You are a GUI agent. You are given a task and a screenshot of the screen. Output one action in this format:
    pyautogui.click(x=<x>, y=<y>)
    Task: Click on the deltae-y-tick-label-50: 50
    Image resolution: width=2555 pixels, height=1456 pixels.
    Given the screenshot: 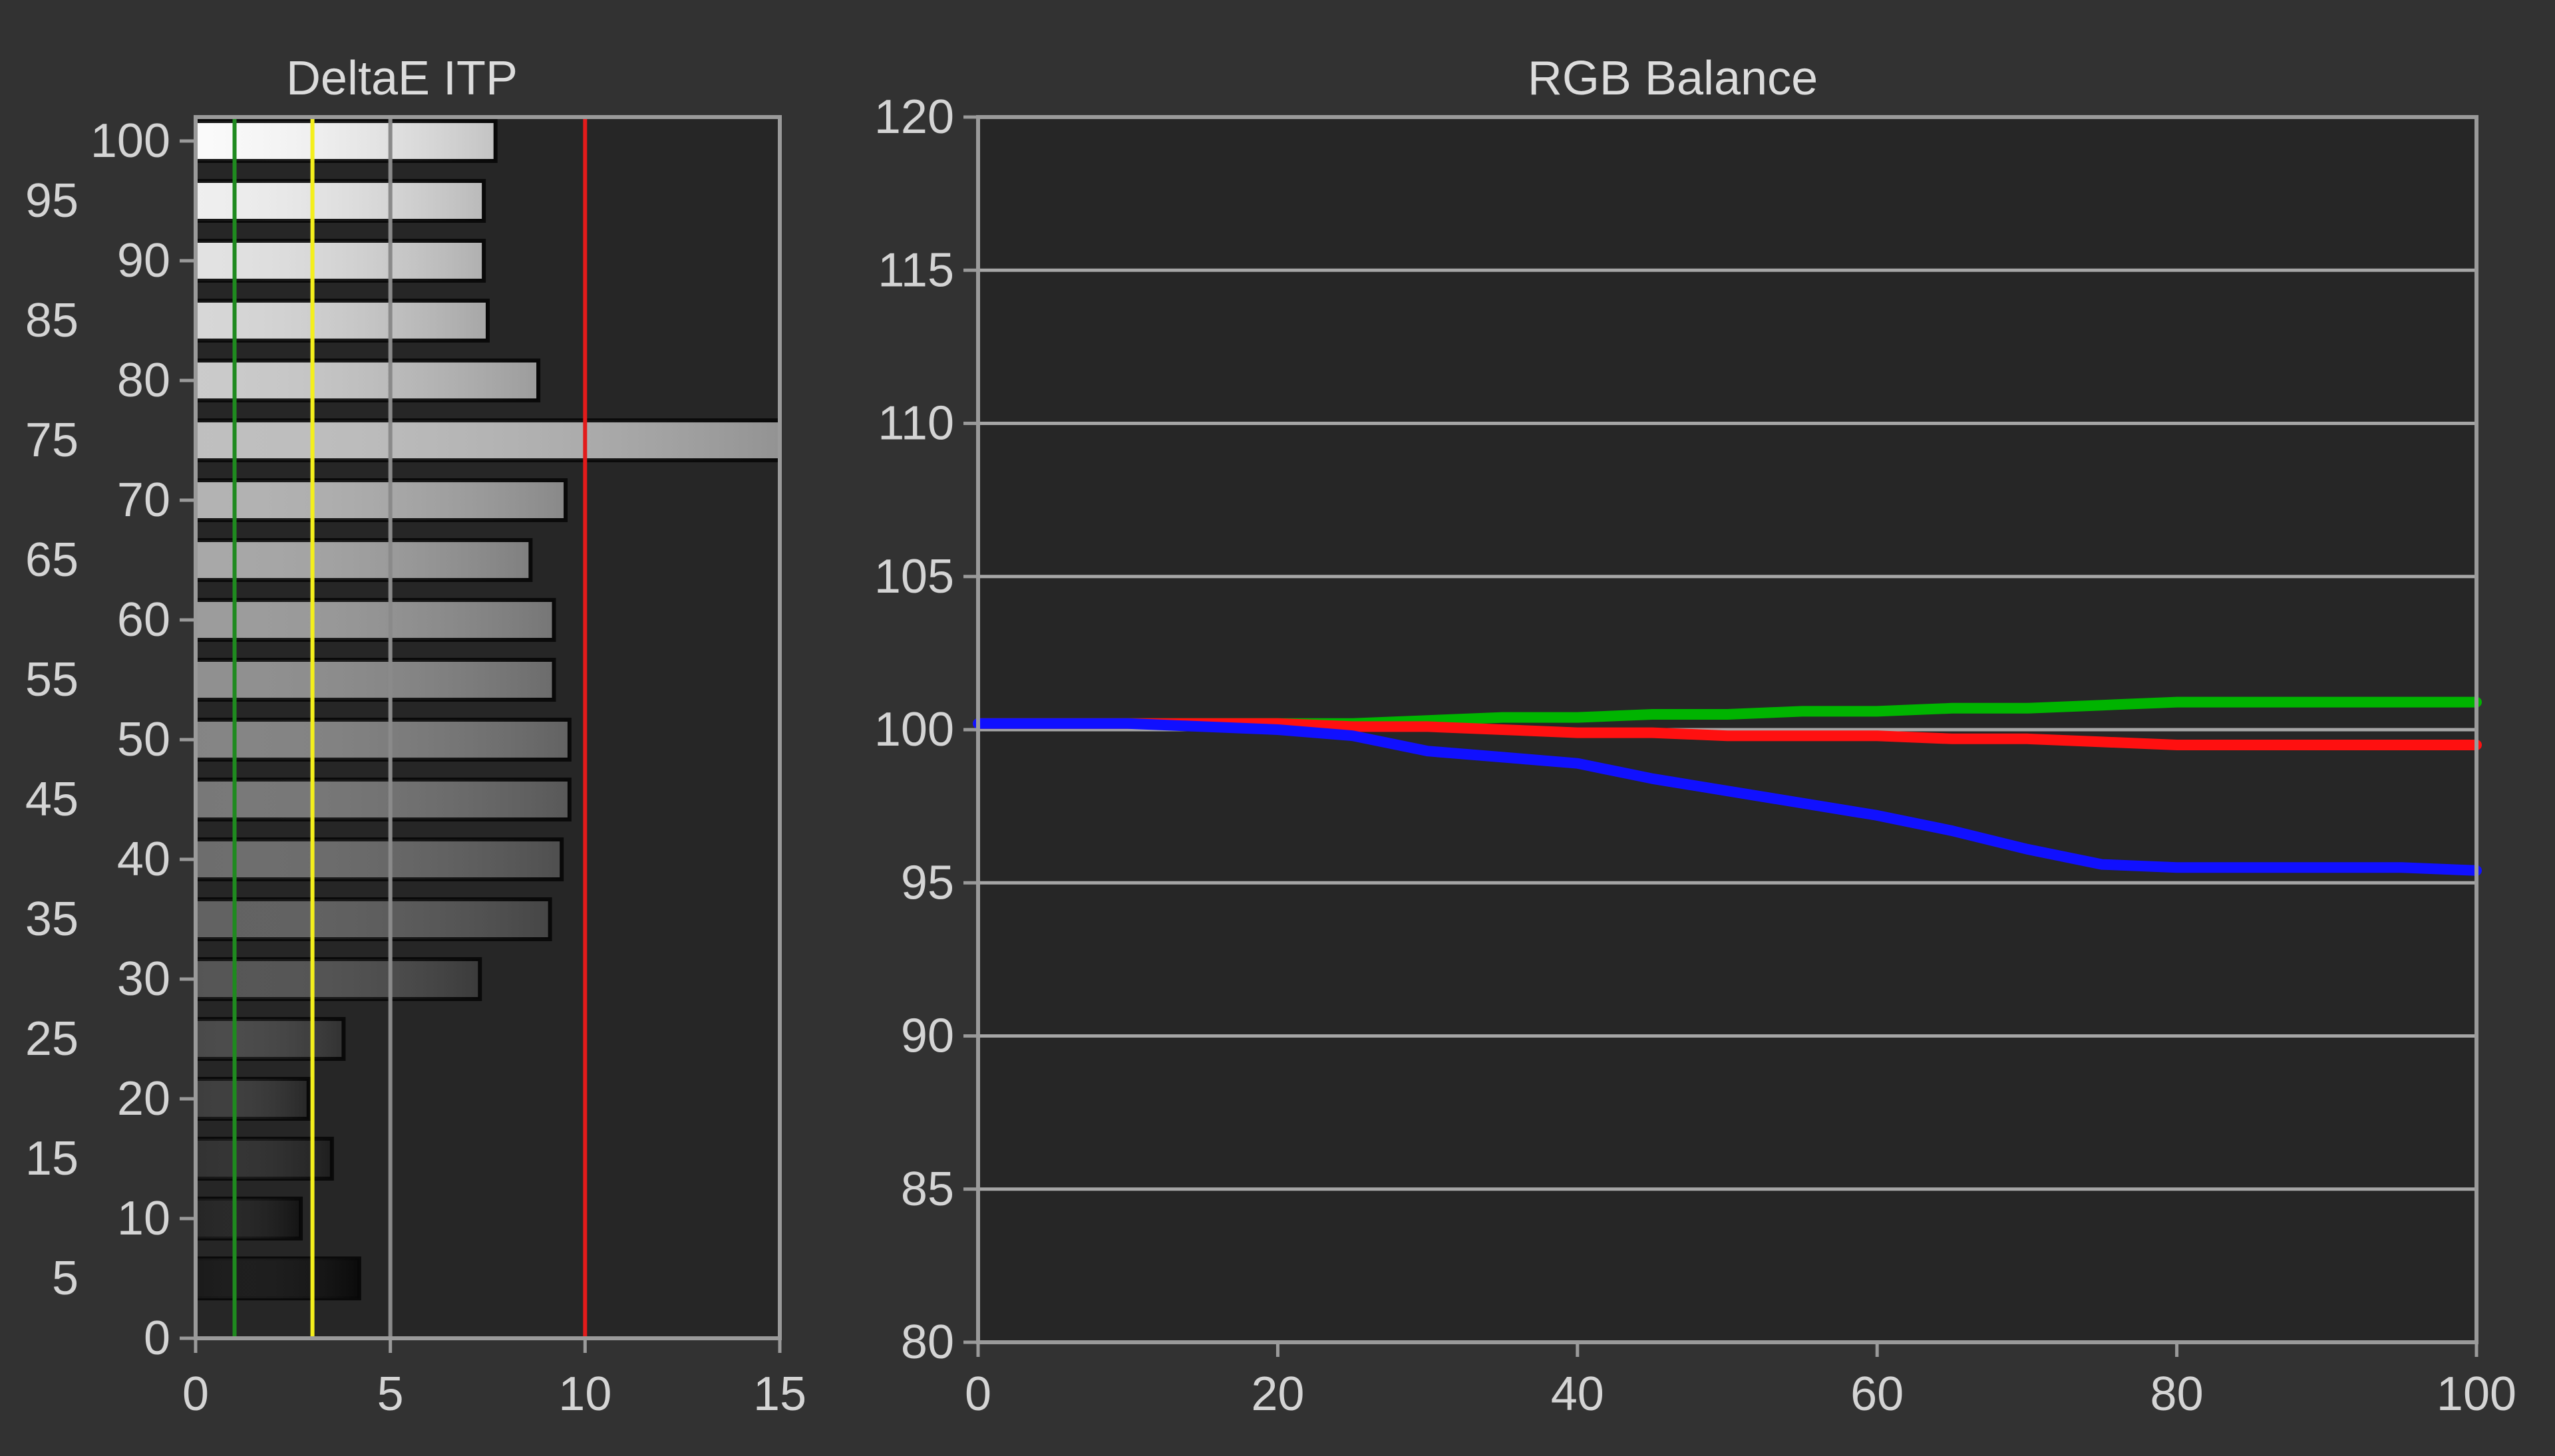 What is the action you would take?
    pyautogui.click(x=143, y=739)
    